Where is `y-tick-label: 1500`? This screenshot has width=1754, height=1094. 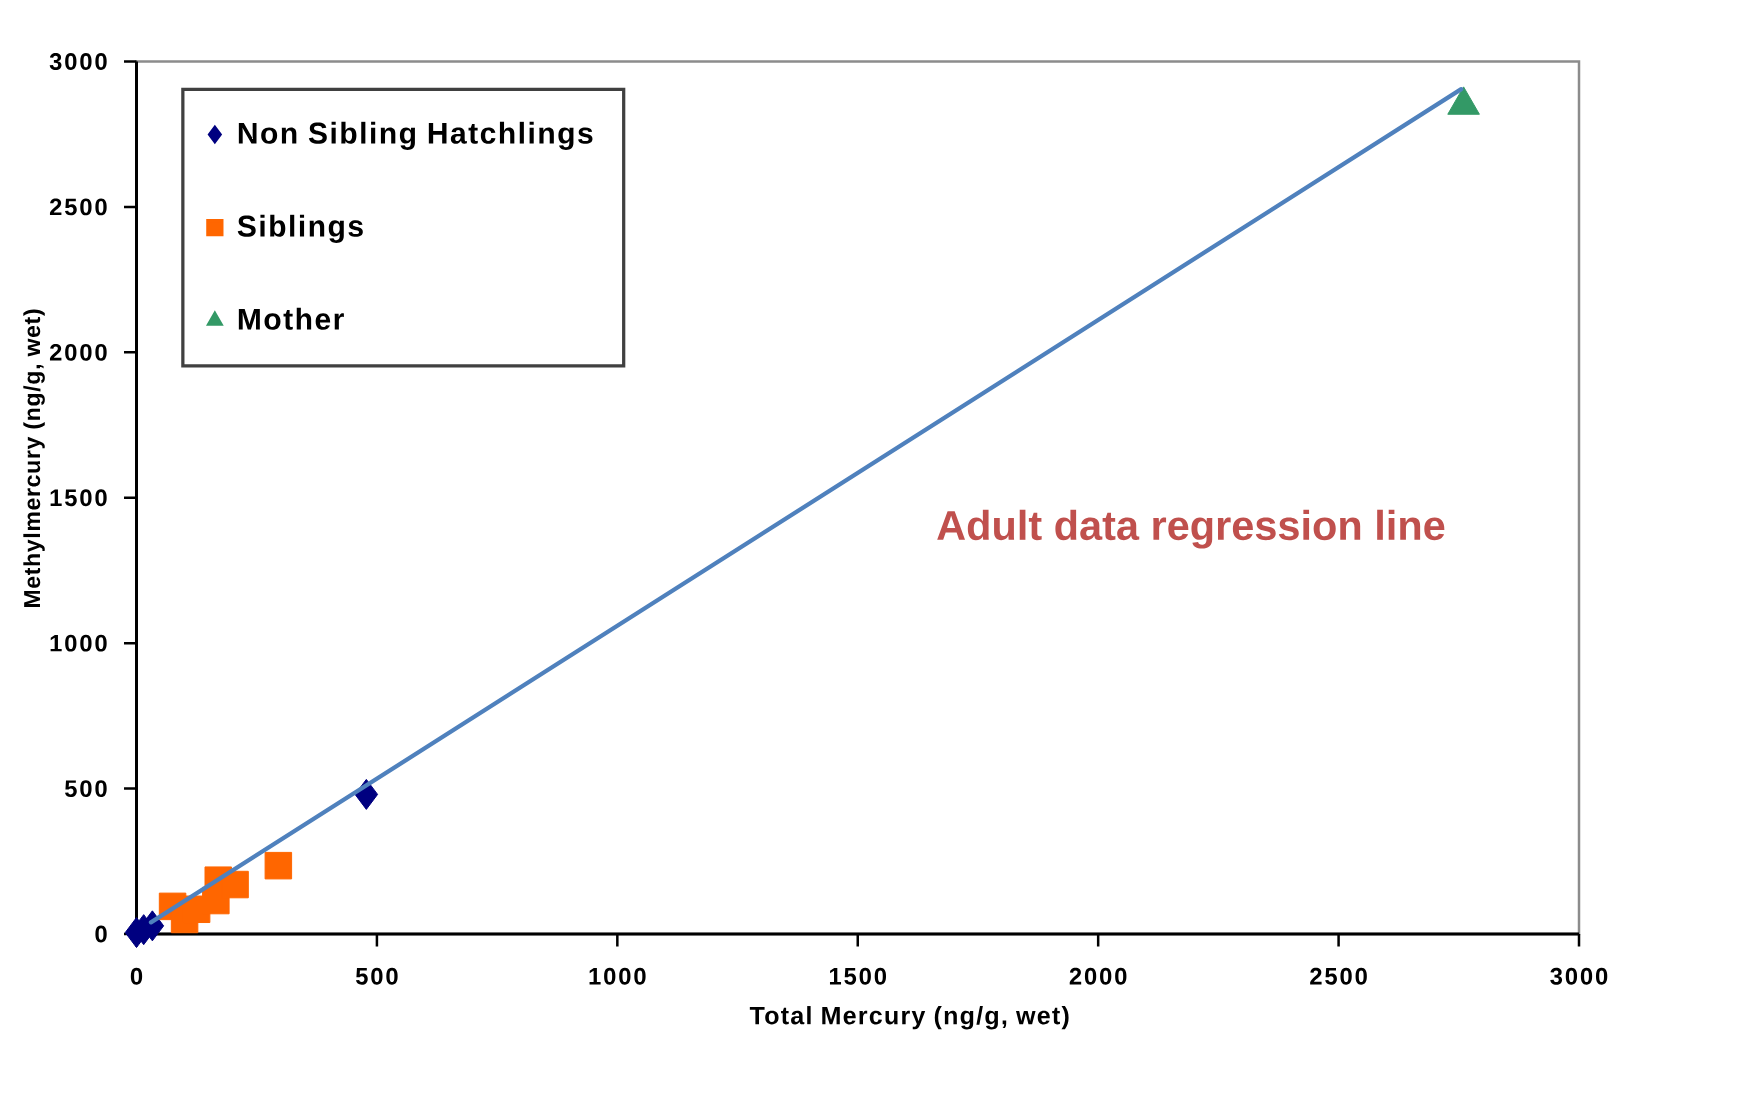 y-tick-label: 1500 is located at coordinates (78, 498).